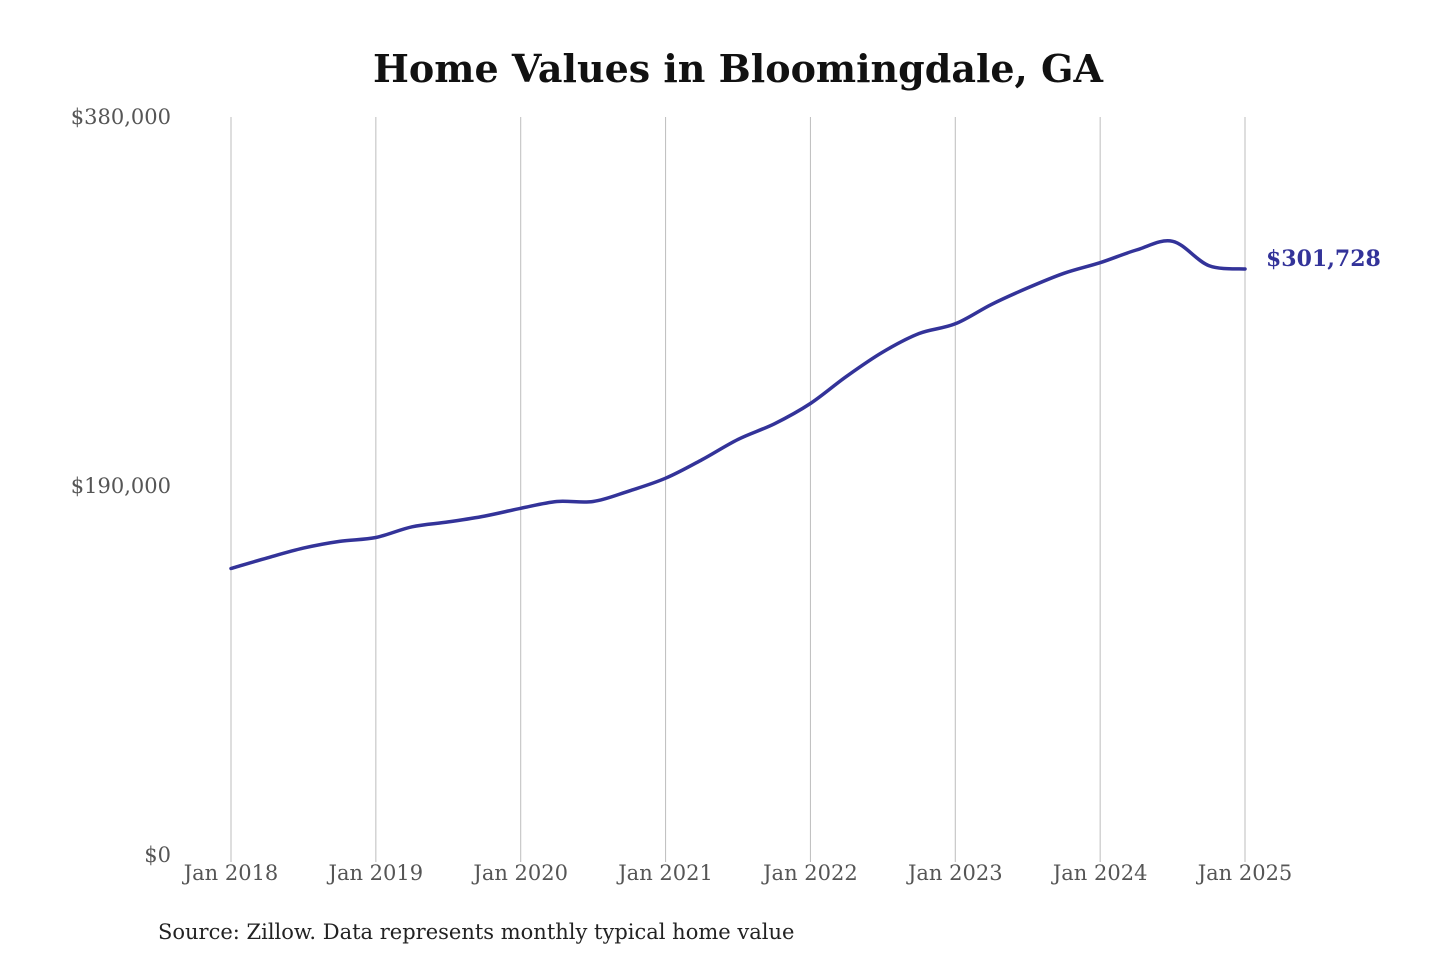 The width and height of the screenshot is (1440, 960). What do you see at coordinates (738, 68) in the screenshot?
I see `chart-title: Home Values in Bloomingdale, GA` at bounding box center [738, 68].